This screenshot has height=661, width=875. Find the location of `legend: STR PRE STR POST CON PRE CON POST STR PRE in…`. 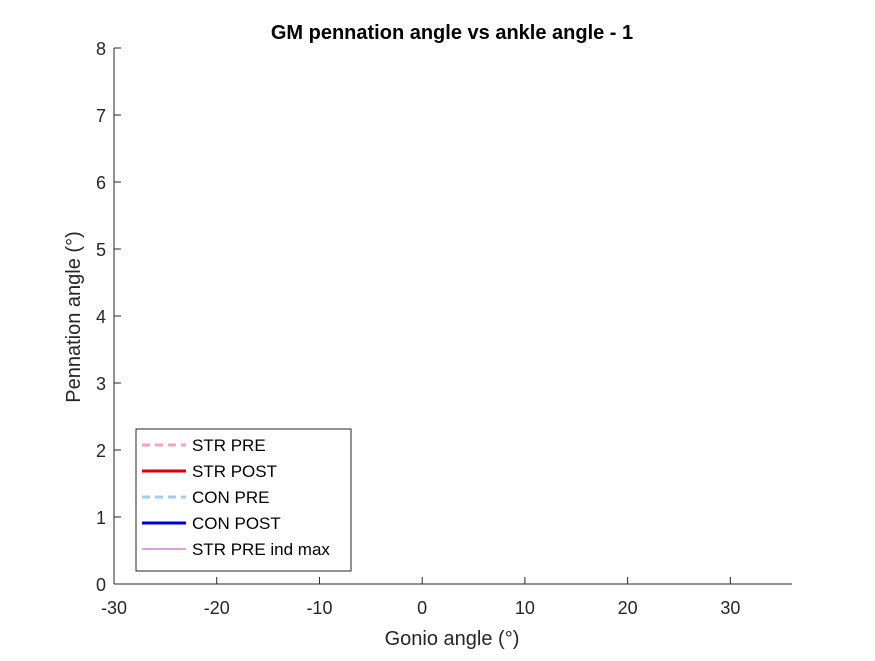

legend: STR PRE STR POST CON PRE CON POST STR PRE in… is located at coordinates (243, 500).